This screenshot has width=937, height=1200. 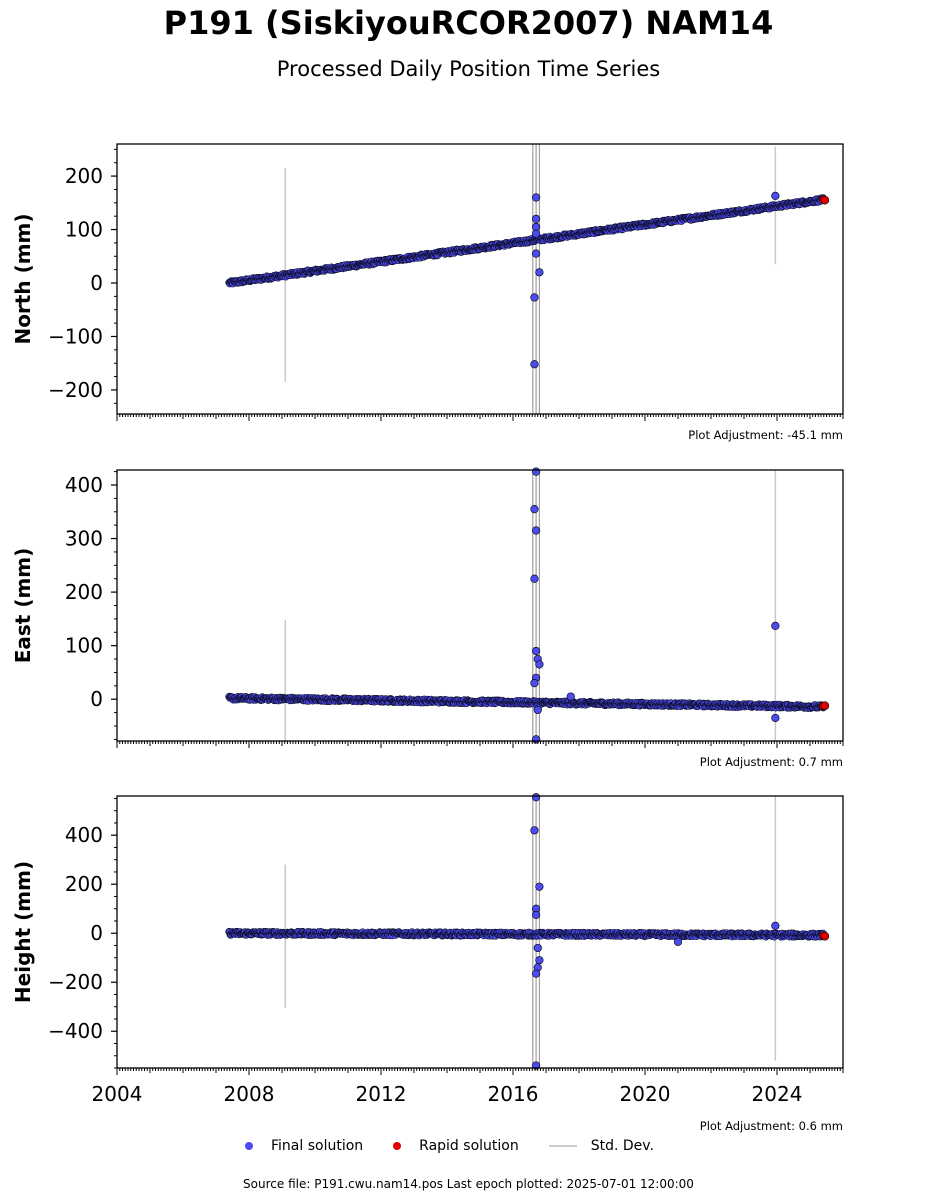 I want to click on east-axis-label: East (mm), so click(x=23, y=606).